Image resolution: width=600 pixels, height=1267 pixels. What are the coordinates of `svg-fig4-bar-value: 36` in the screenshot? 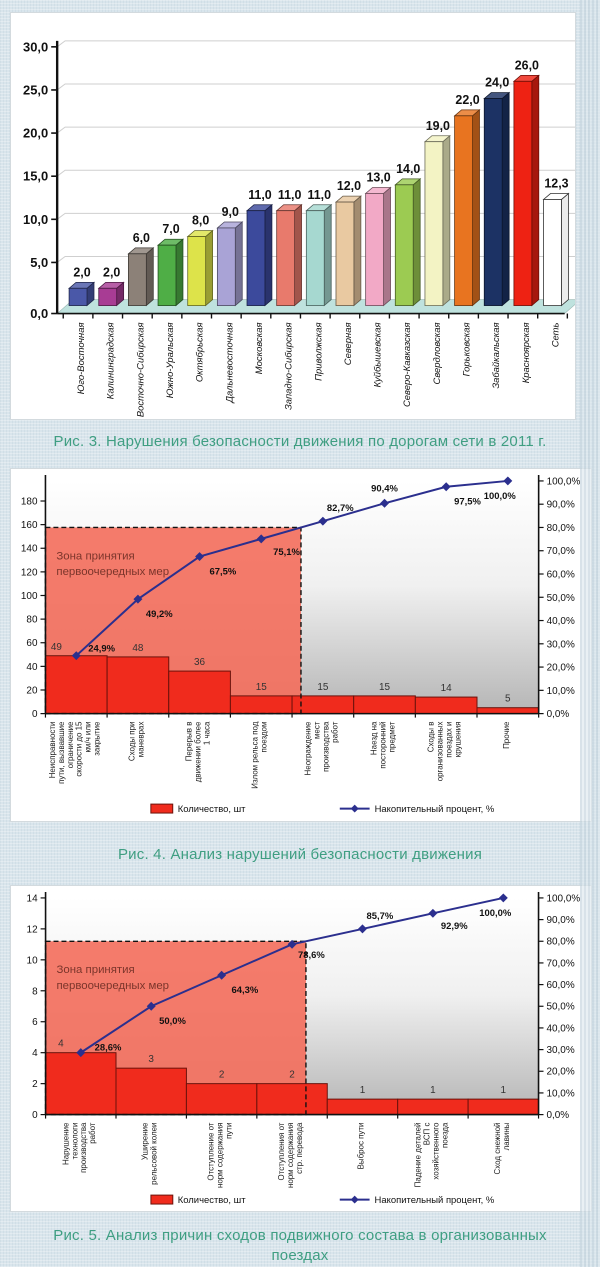 It's located at (200, 662).